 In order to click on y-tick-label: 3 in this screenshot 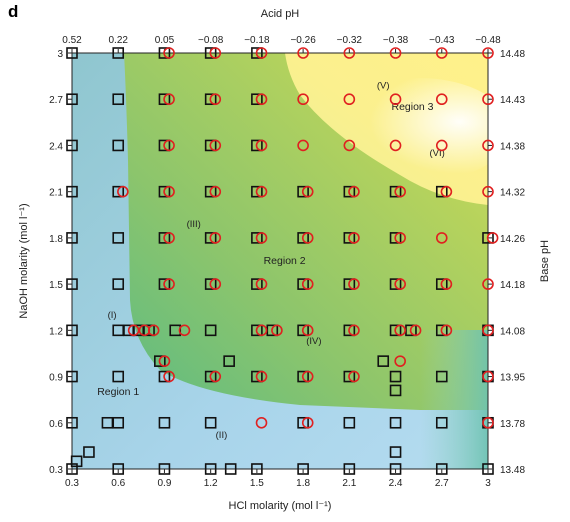, I will do `click(60, 54)`.